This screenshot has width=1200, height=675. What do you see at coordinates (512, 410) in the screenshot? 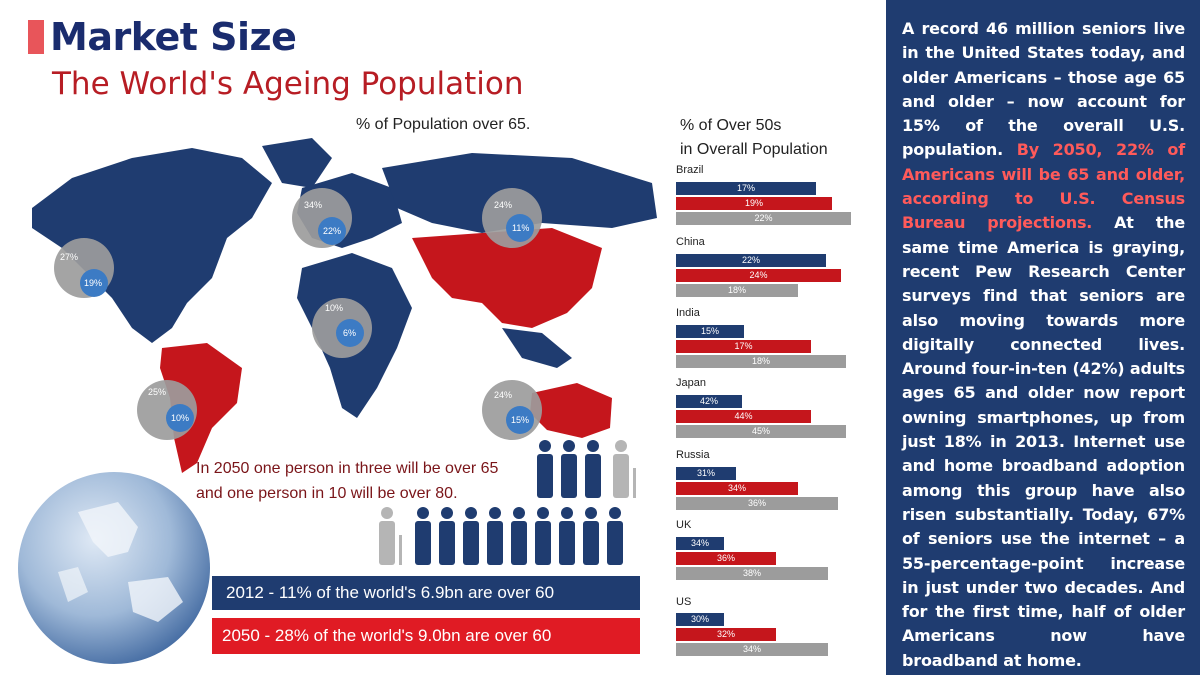
I see `bubble-australia: 24% 15%` at bounding box center [512, 410].